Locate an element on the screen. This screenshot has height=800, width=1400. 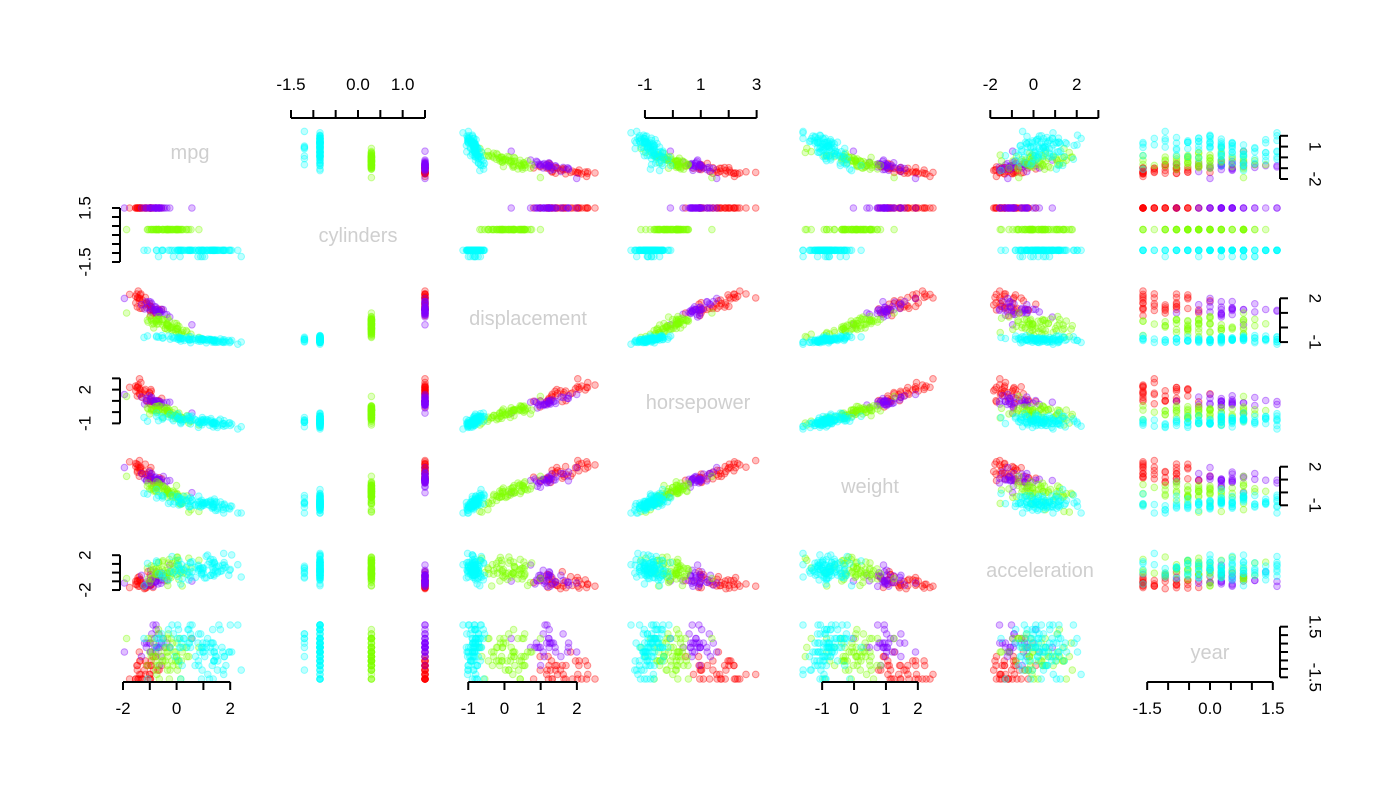
panel-horsepower-vs-displacement is located at coordinates (529, 404).